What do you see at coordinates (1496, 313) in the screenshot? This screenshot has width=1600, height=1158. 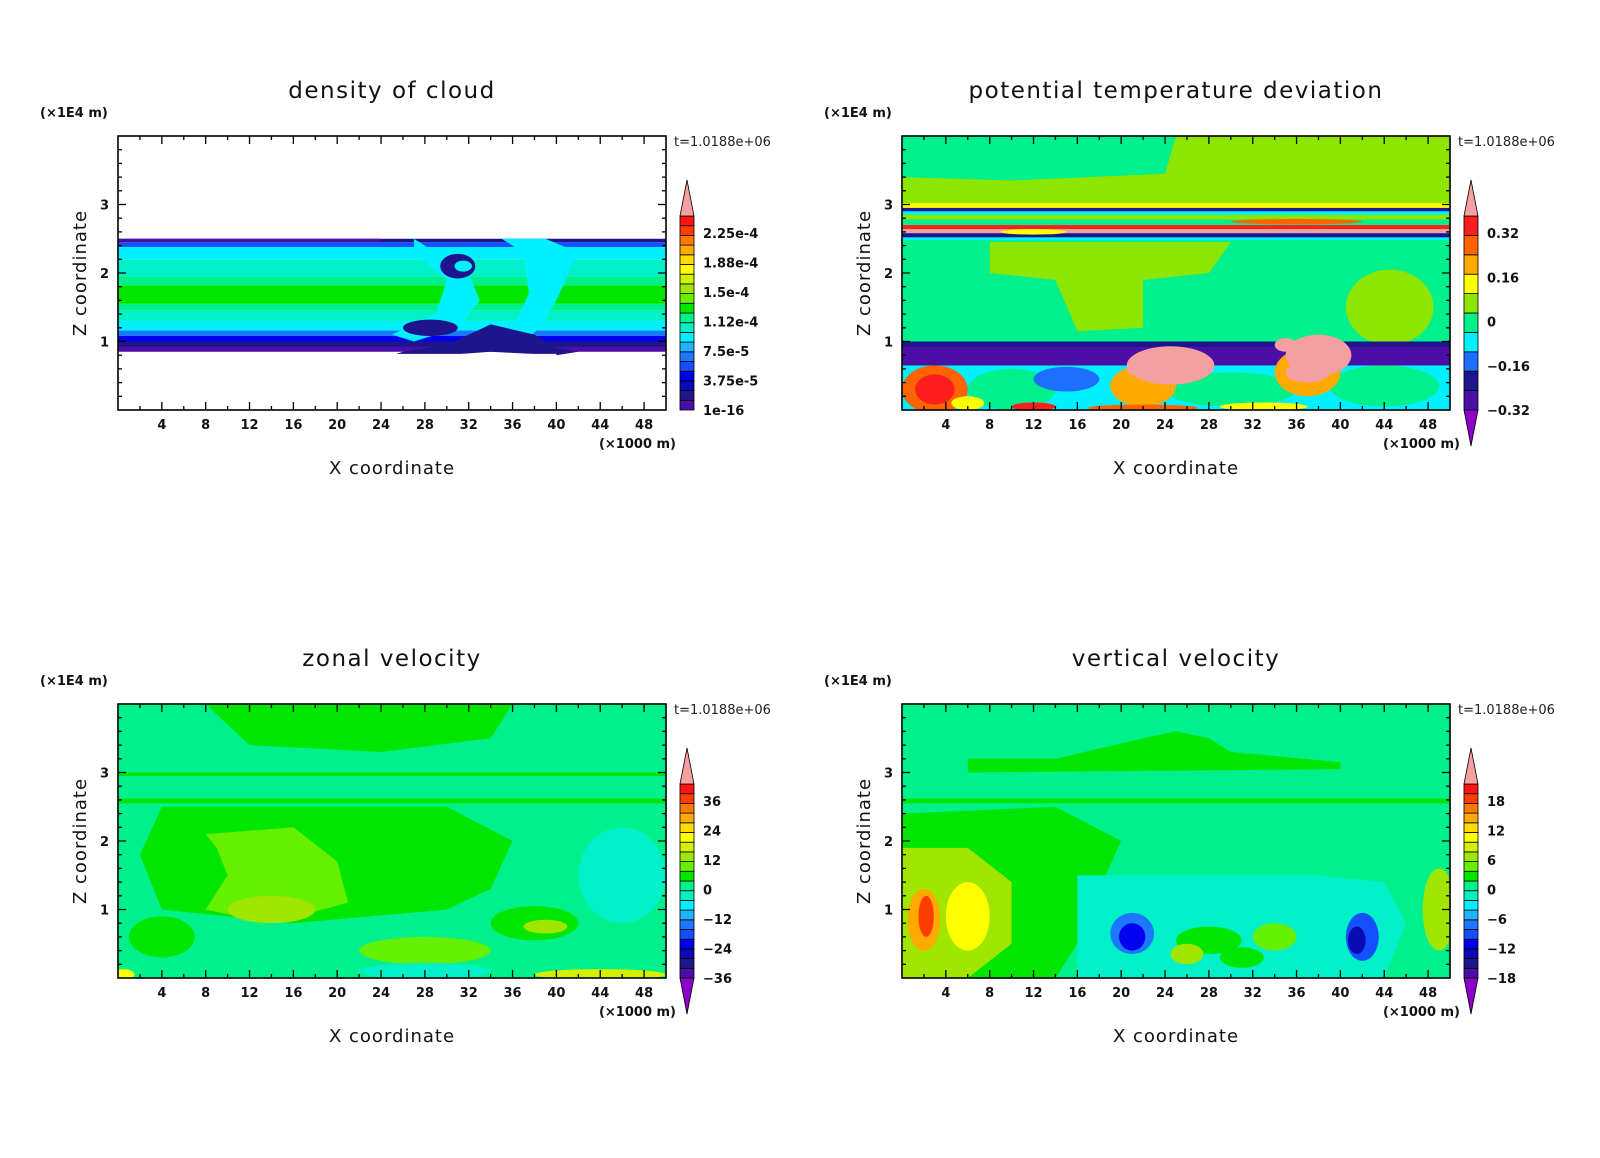 I see `colorbar: −0.32 −0.16 0 0.16 0.32` at bounding box center [1496, 313].